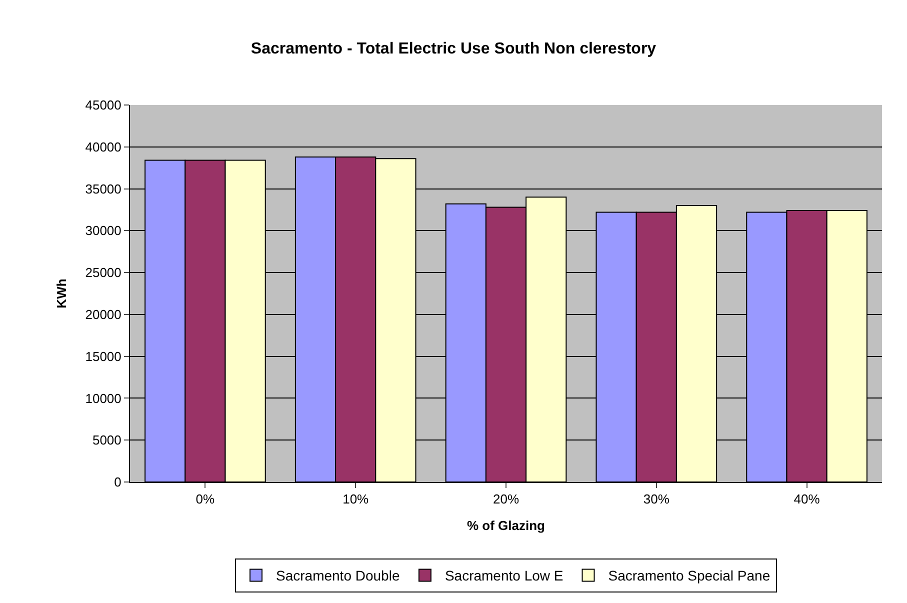 This screenshot has height=603, width=907. Describe the element at coordinates (103, 146) in the screenshot. I see `y-tick-label: 40000` at that location.